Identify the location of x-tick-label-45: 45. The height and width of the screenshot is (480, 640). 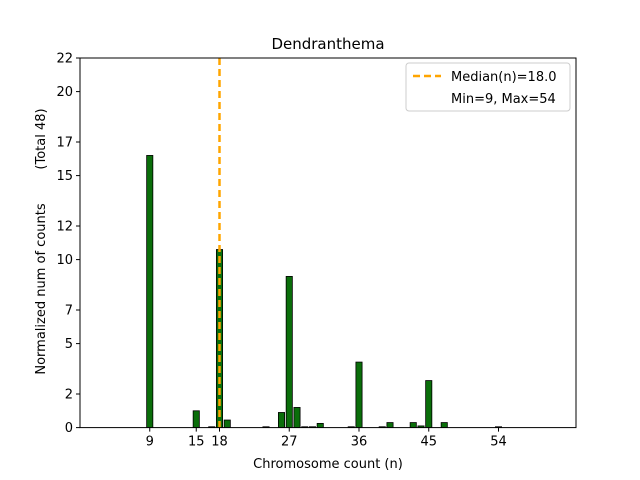
(428, 442).